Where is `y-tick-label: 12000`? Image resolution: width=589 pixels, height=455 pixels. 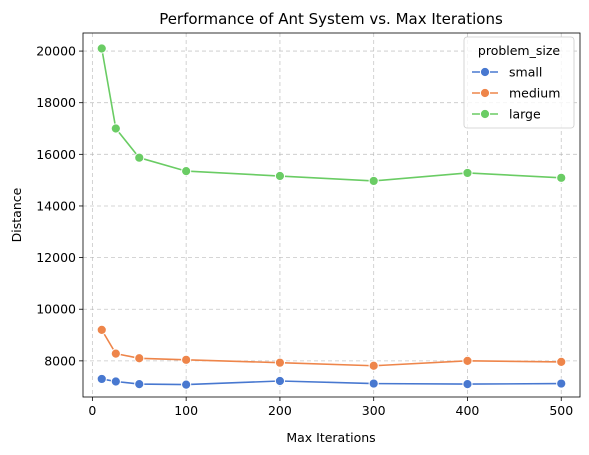 y-tick-label: 12000 is located at coordinates (56, 257).